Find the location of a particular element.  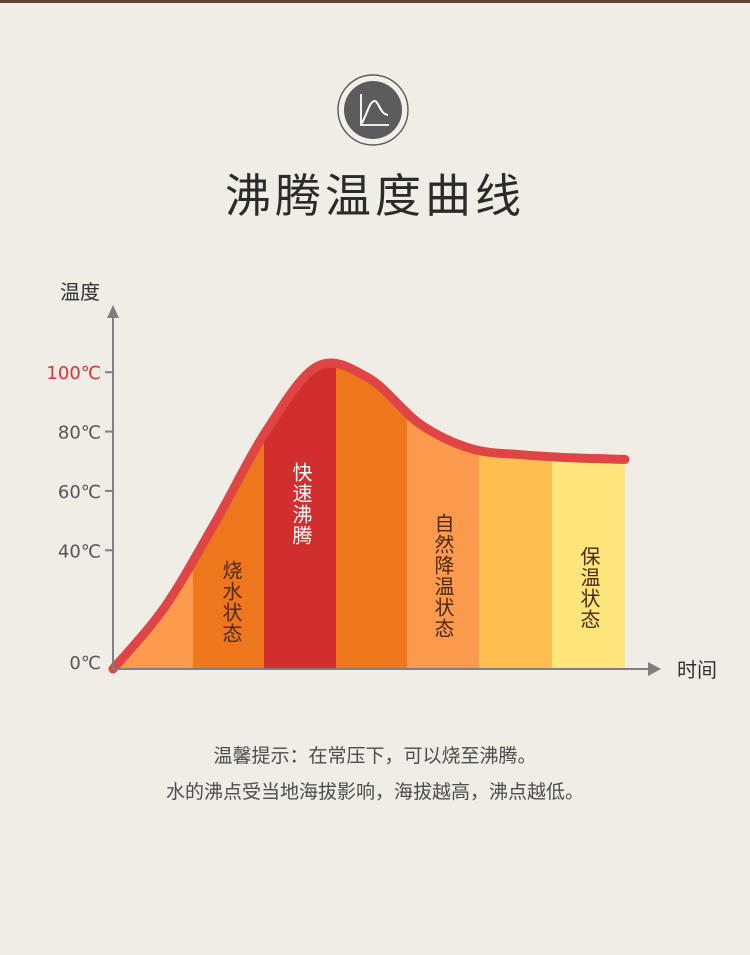

y-tick-label: 0℃ is located at coordinates (85, 663).